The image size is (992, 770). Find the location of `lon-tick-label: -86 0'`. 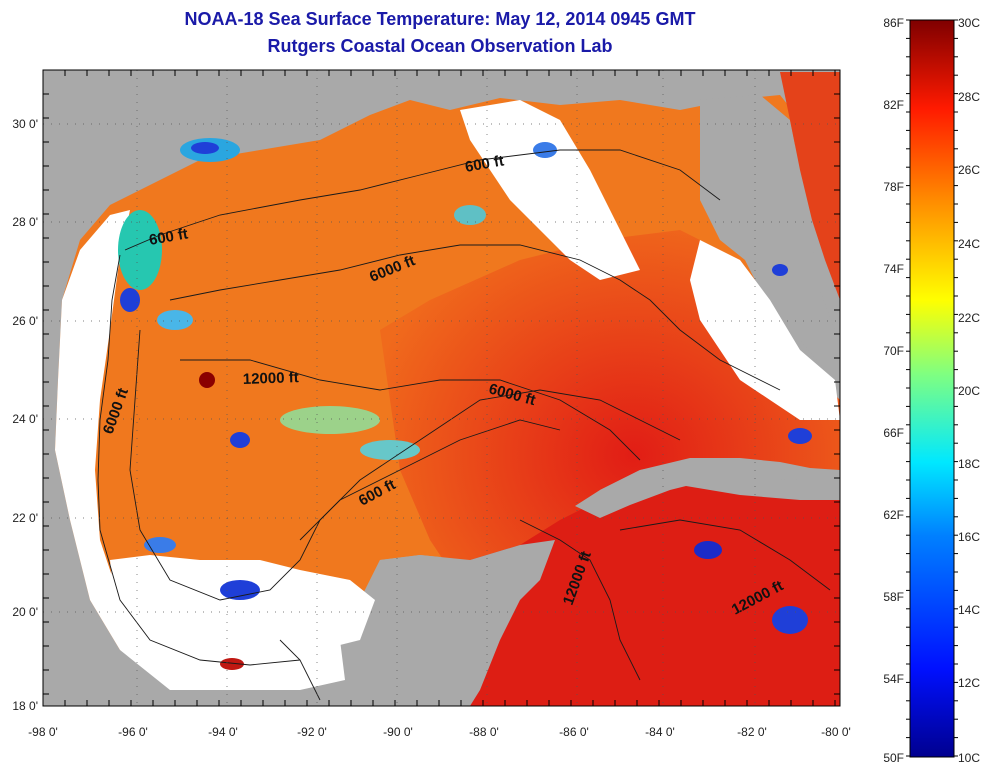

lon-tick-label: -86 0' is located at coordinates (574, 732).